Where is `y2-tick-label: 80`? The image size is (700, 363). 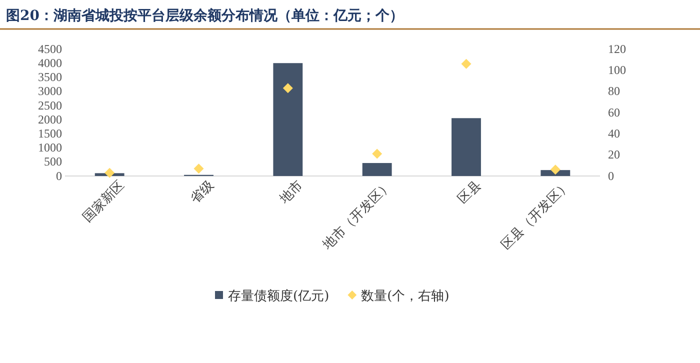 y2-tick-label: 80 is located at coordinates (614, 91).